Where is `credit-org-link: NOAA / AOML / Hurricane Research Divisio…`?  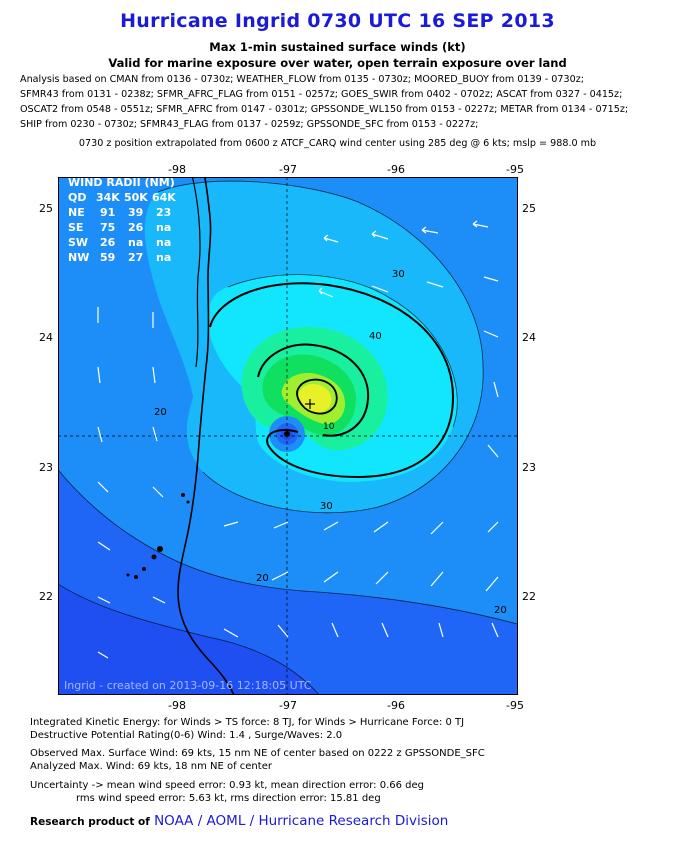
credit-org-link: NOAA / AOML / Hurricane Research Divisio… is located at coordinates (301, 821).